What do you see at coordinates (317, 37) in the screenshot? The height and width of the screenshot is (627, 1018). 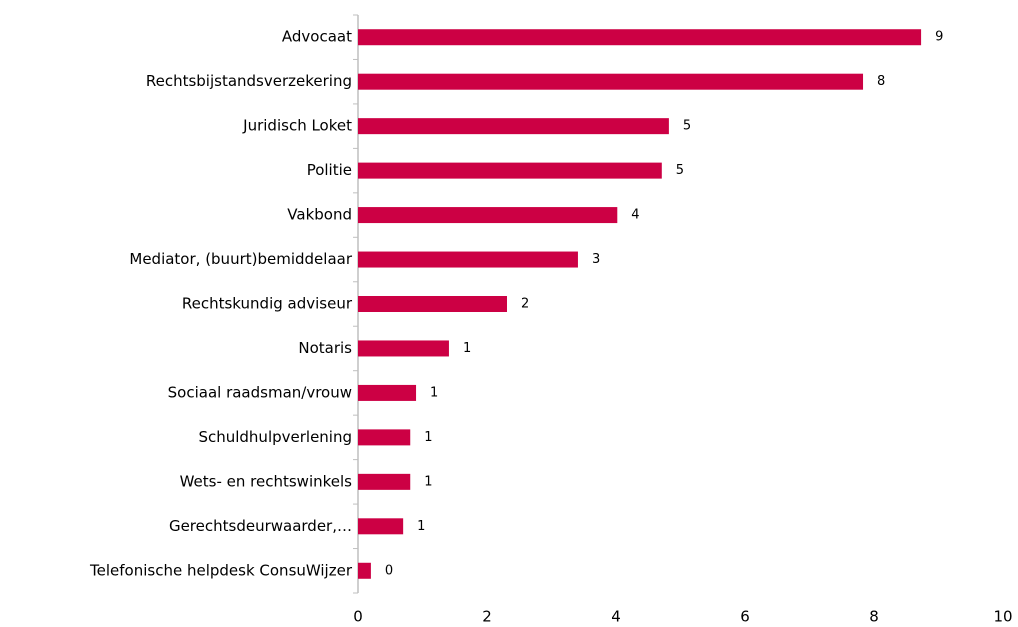 I see `y-tick-label: Advocaat` at bounding box center [317, 37].